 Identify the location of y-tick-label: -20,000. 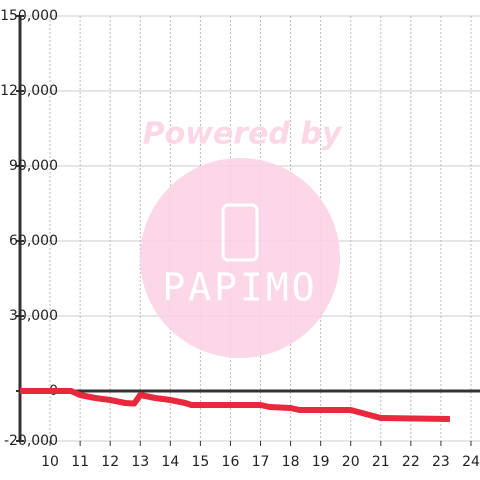
(31, 441).